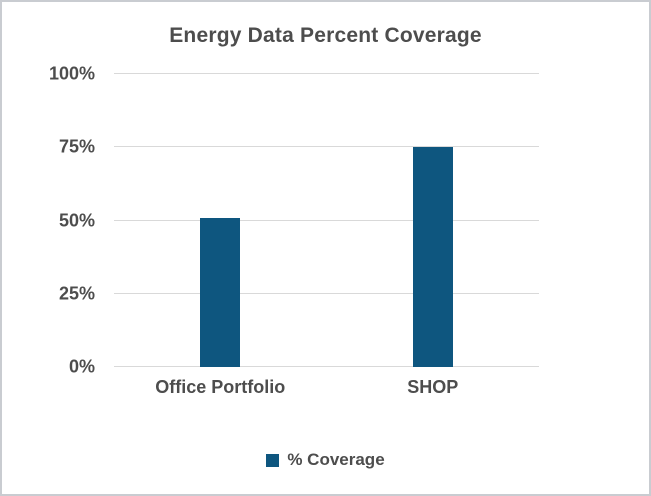 The height and width of the screenshot is (496, 651). What do you see at coordinates (54, 220) in the screenshot?
I see `y-axis: 0% 25% 50% 75% 100%` at bounding box center [54, 220].